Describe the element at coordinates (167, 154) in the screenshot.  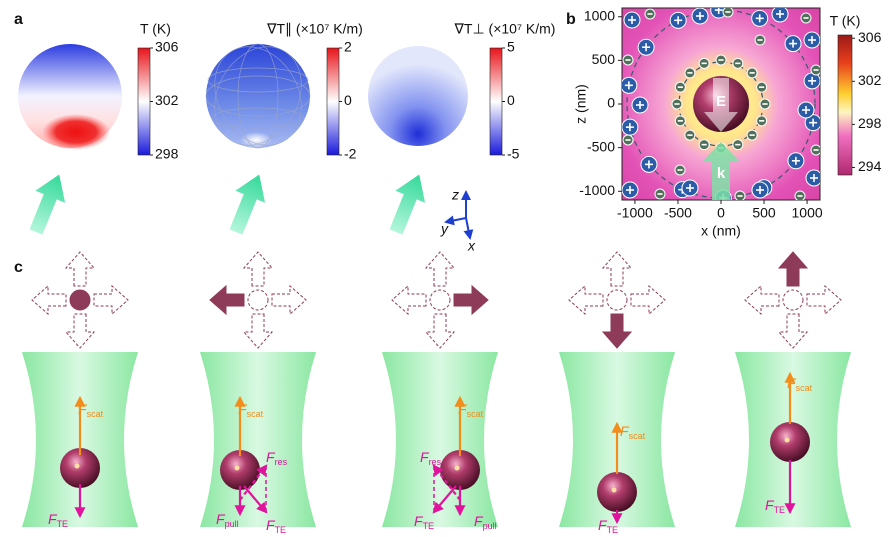
I see `colorbar-tick-label: 298` at that location.